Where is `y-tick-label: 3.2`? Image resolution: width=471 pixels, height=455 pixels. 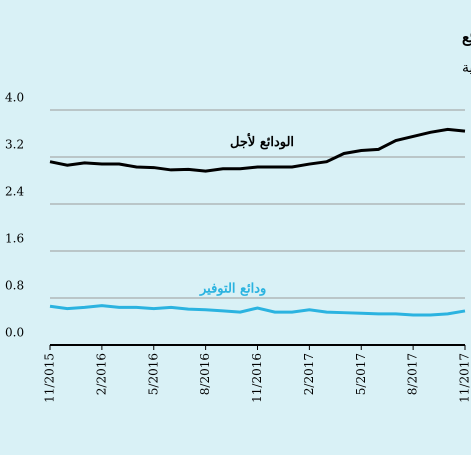
y-tick-label: 3.2 is located at coordinates (14, 145).